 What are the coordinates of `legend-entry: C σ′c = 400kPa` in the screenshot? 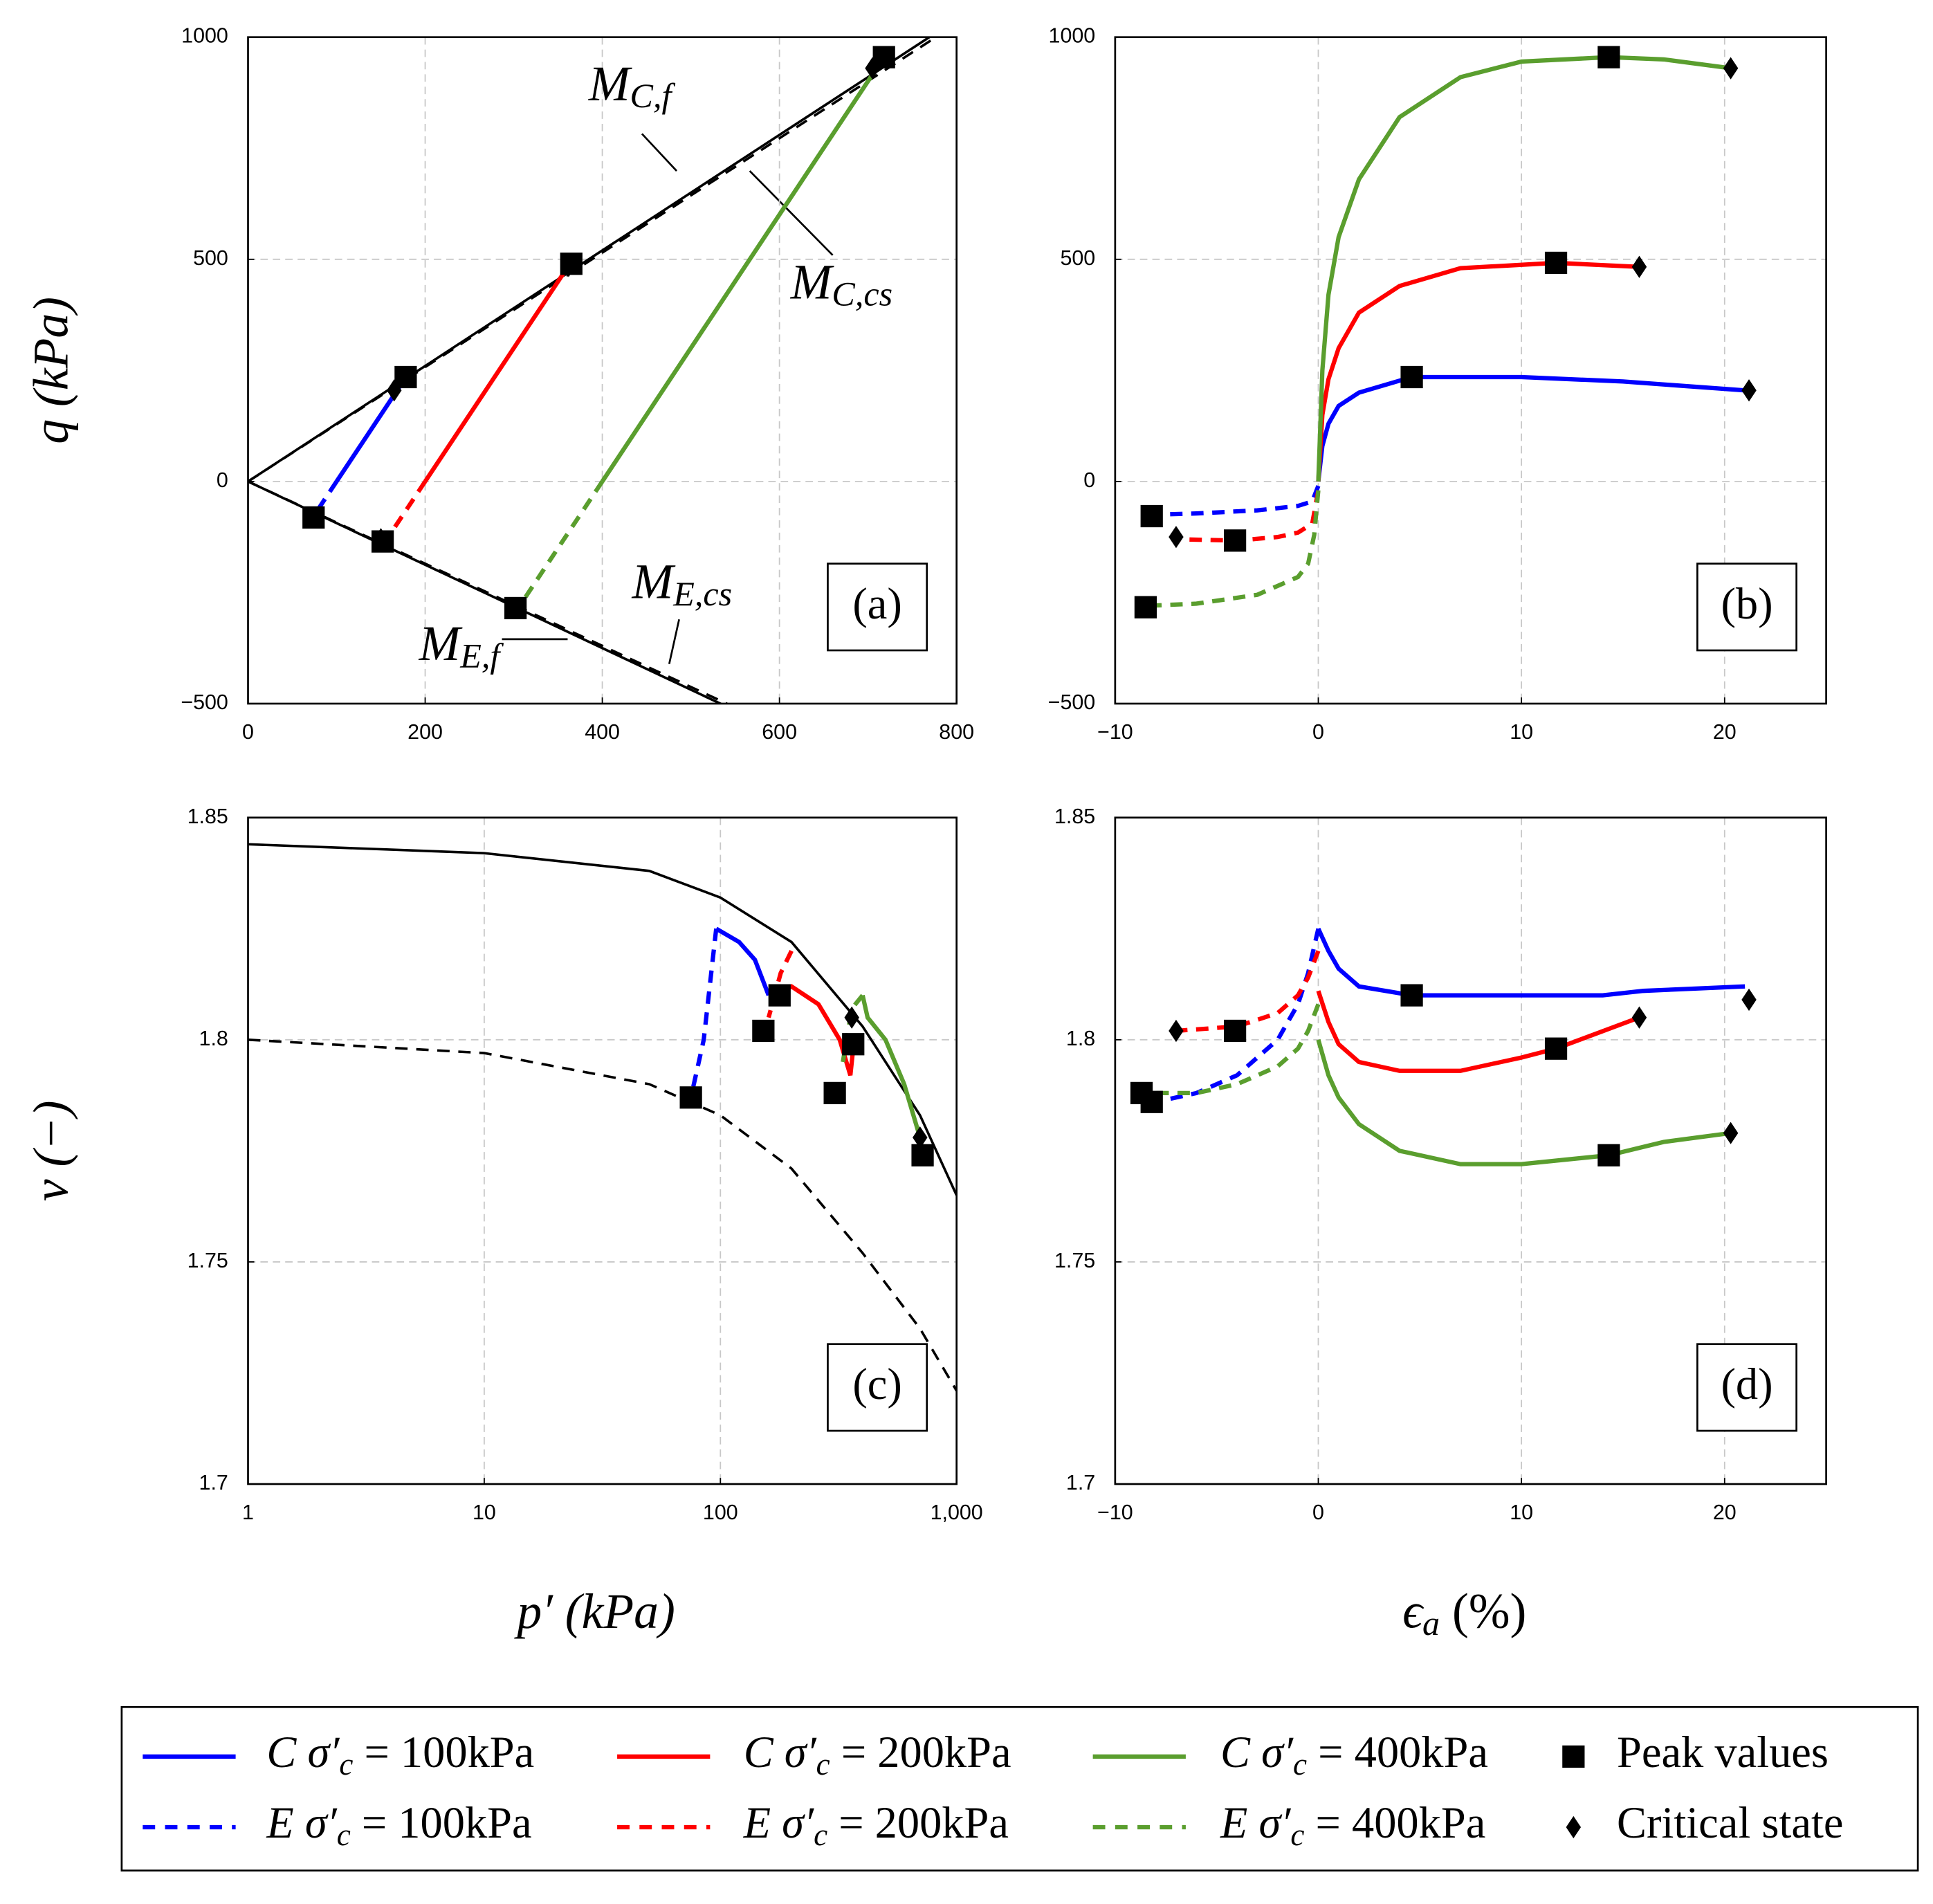 It's located at (1354, 1755).